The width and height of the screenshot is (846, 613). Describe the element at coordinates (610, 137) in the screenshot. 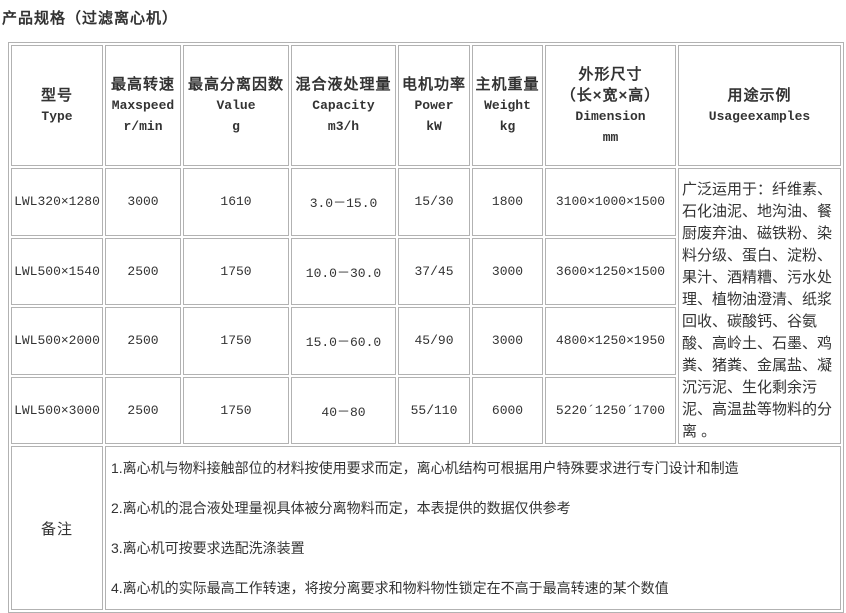

I see `col-header-dimension-unit: mm` at that location.